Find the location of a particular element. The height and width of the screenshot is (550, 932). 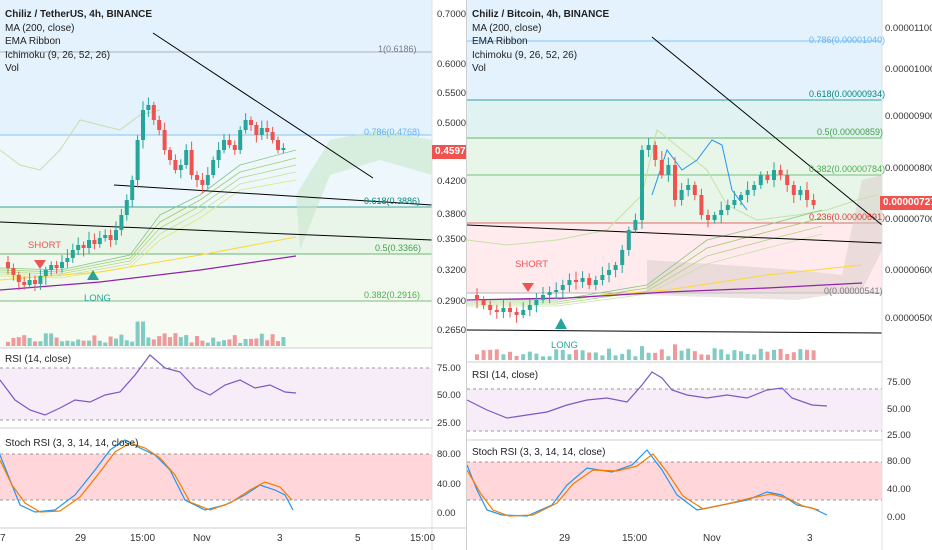

stoch-axis-label: 0.00 is located at coordinates (896, 517).